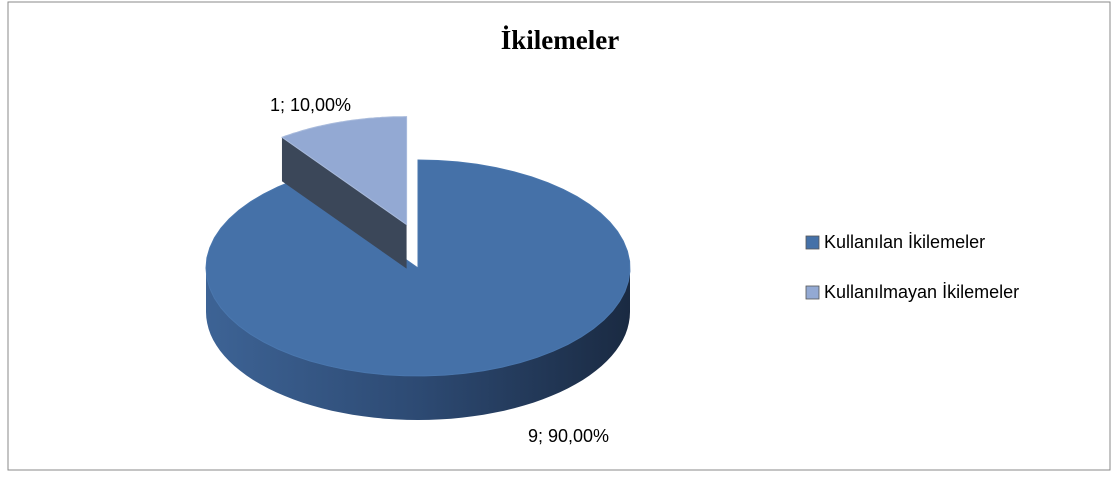 This screenshot has height=481, width=1120. I want to click on pie-slice, so click(344, 171).